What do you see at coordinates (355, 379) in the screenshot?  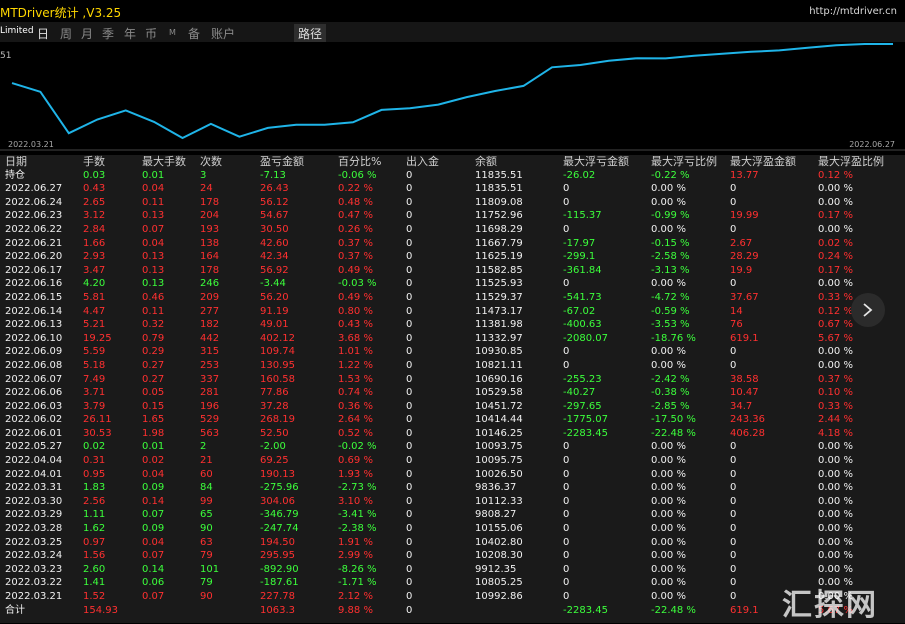 I see `table-cell: 1.53 %` at bounding box center [355, 379].